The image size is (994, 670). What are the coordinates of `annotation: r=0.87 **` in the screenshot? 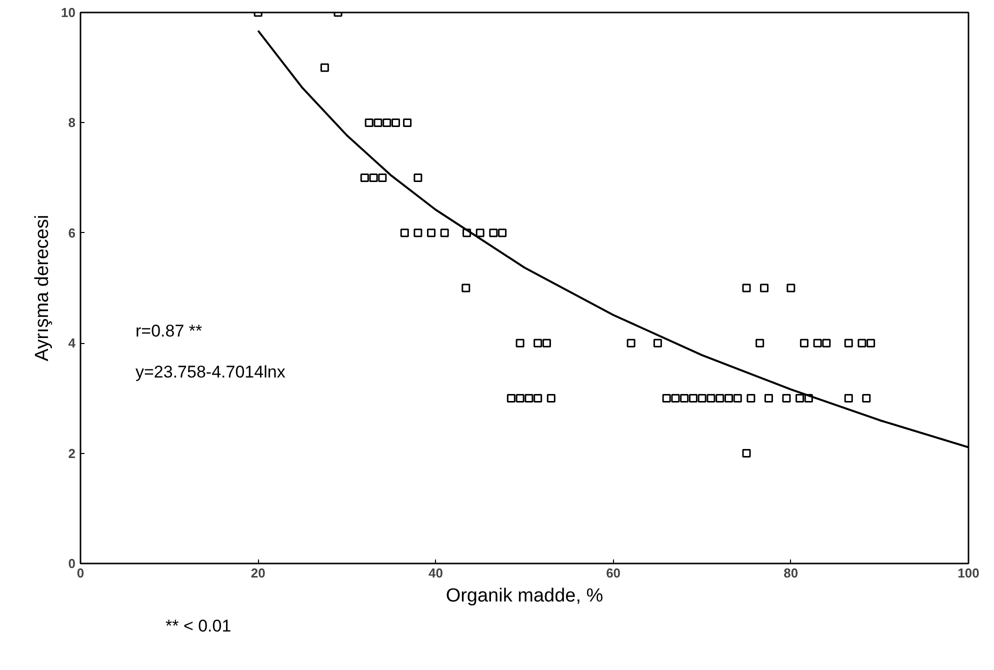 It's located at (169, 331).